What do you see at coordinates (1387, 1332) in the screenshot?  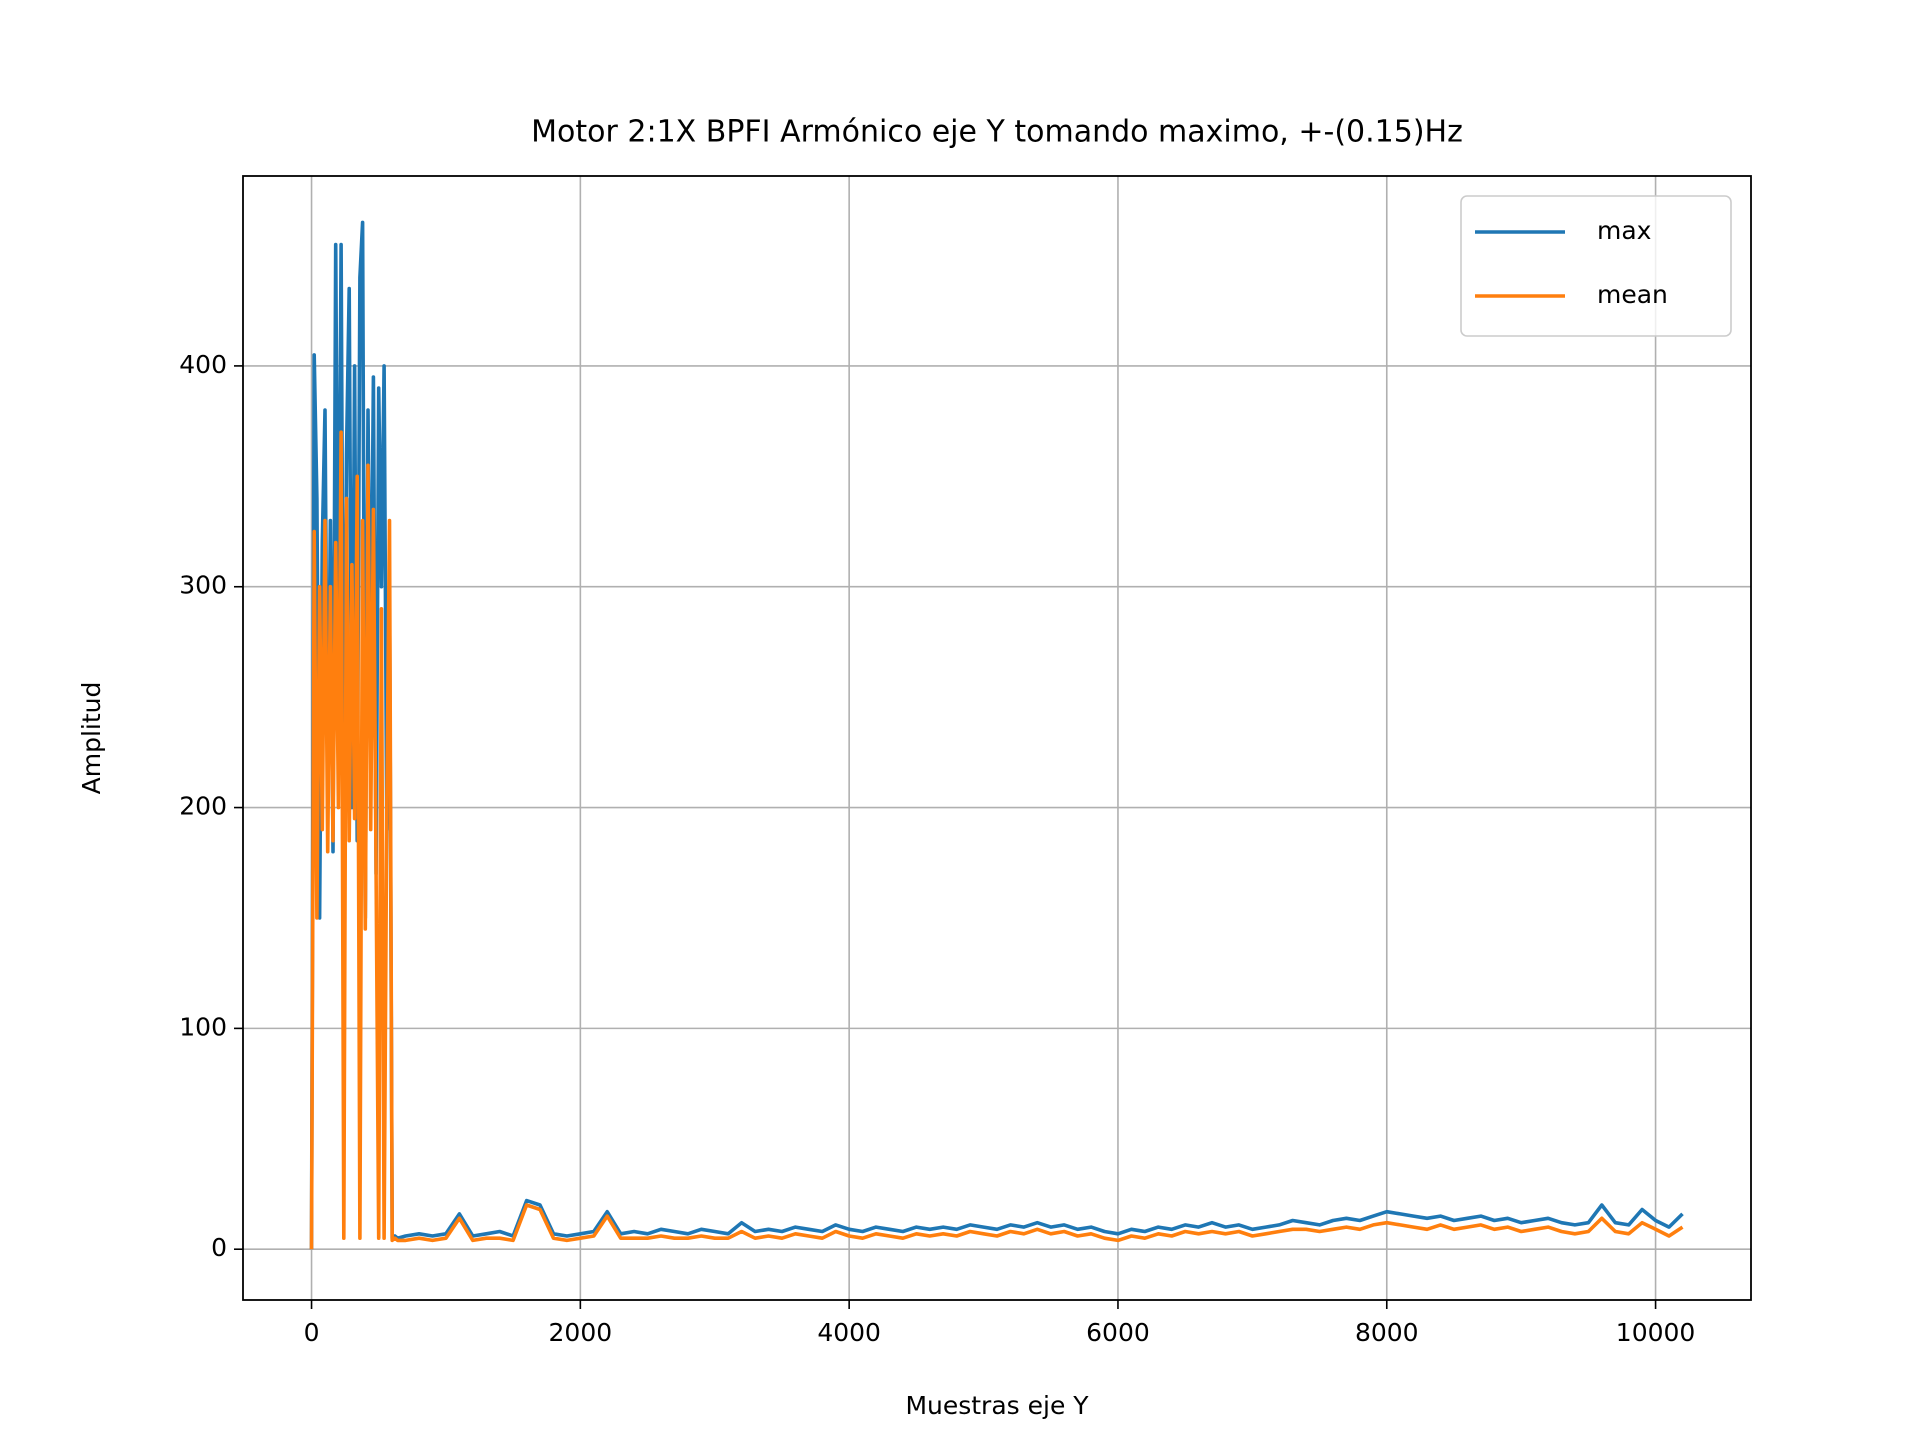 I see `x-tick-label: 8000` at bounding box center [1387, 1332].